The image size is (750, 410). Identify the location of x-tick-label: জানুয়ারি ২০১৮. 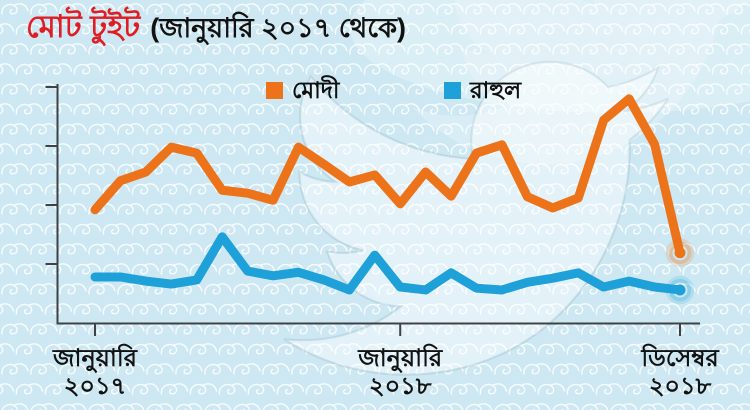
(400, 371).